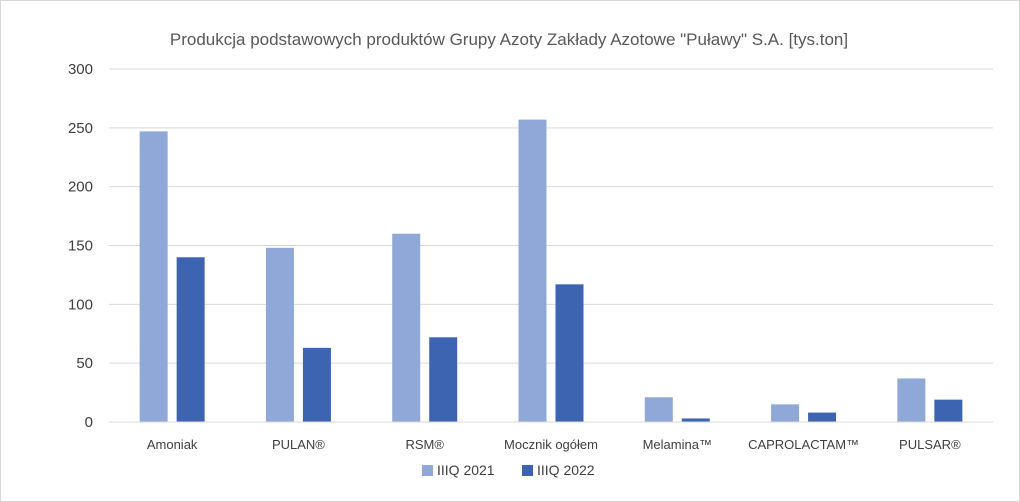 Image resolution: width=1020 pixels, height=502 pixels. I want to click on y-tick-label: 250, so click(80, 128).